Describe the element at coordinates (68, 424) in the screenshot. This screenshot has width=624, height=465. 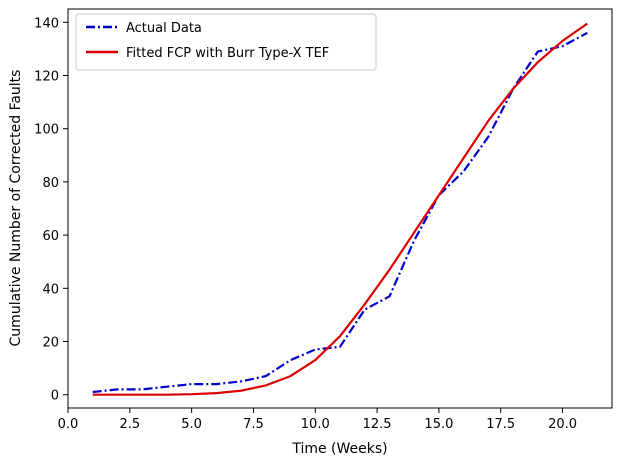
I see `x-tick-label: 0.0` at that location.